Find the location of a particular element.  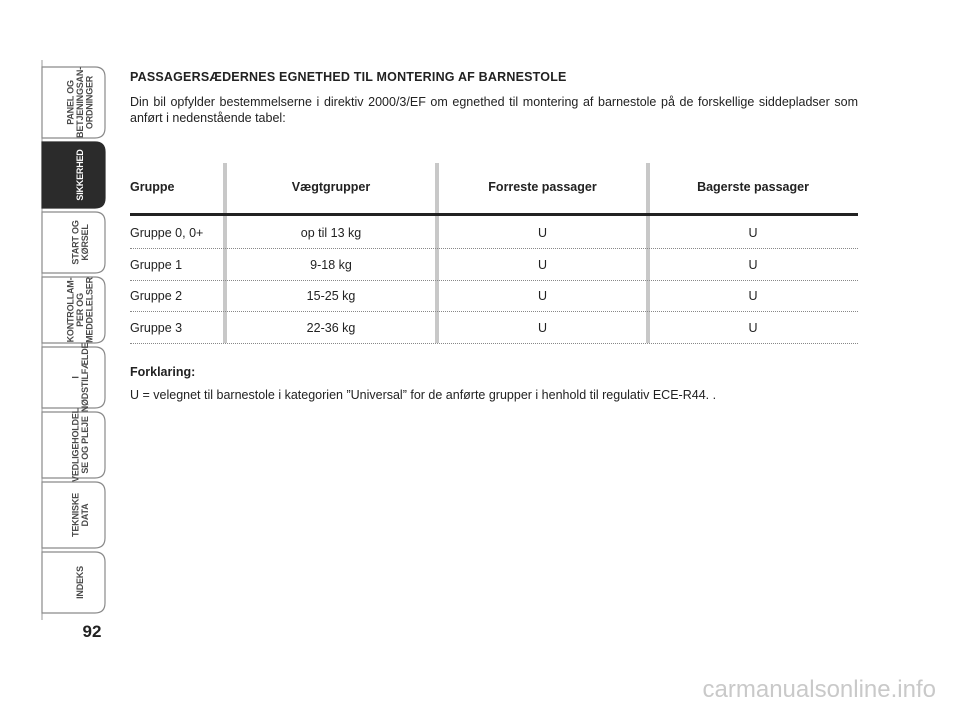

table-cell: 15-25 kg is located at coordinates (331, 296).